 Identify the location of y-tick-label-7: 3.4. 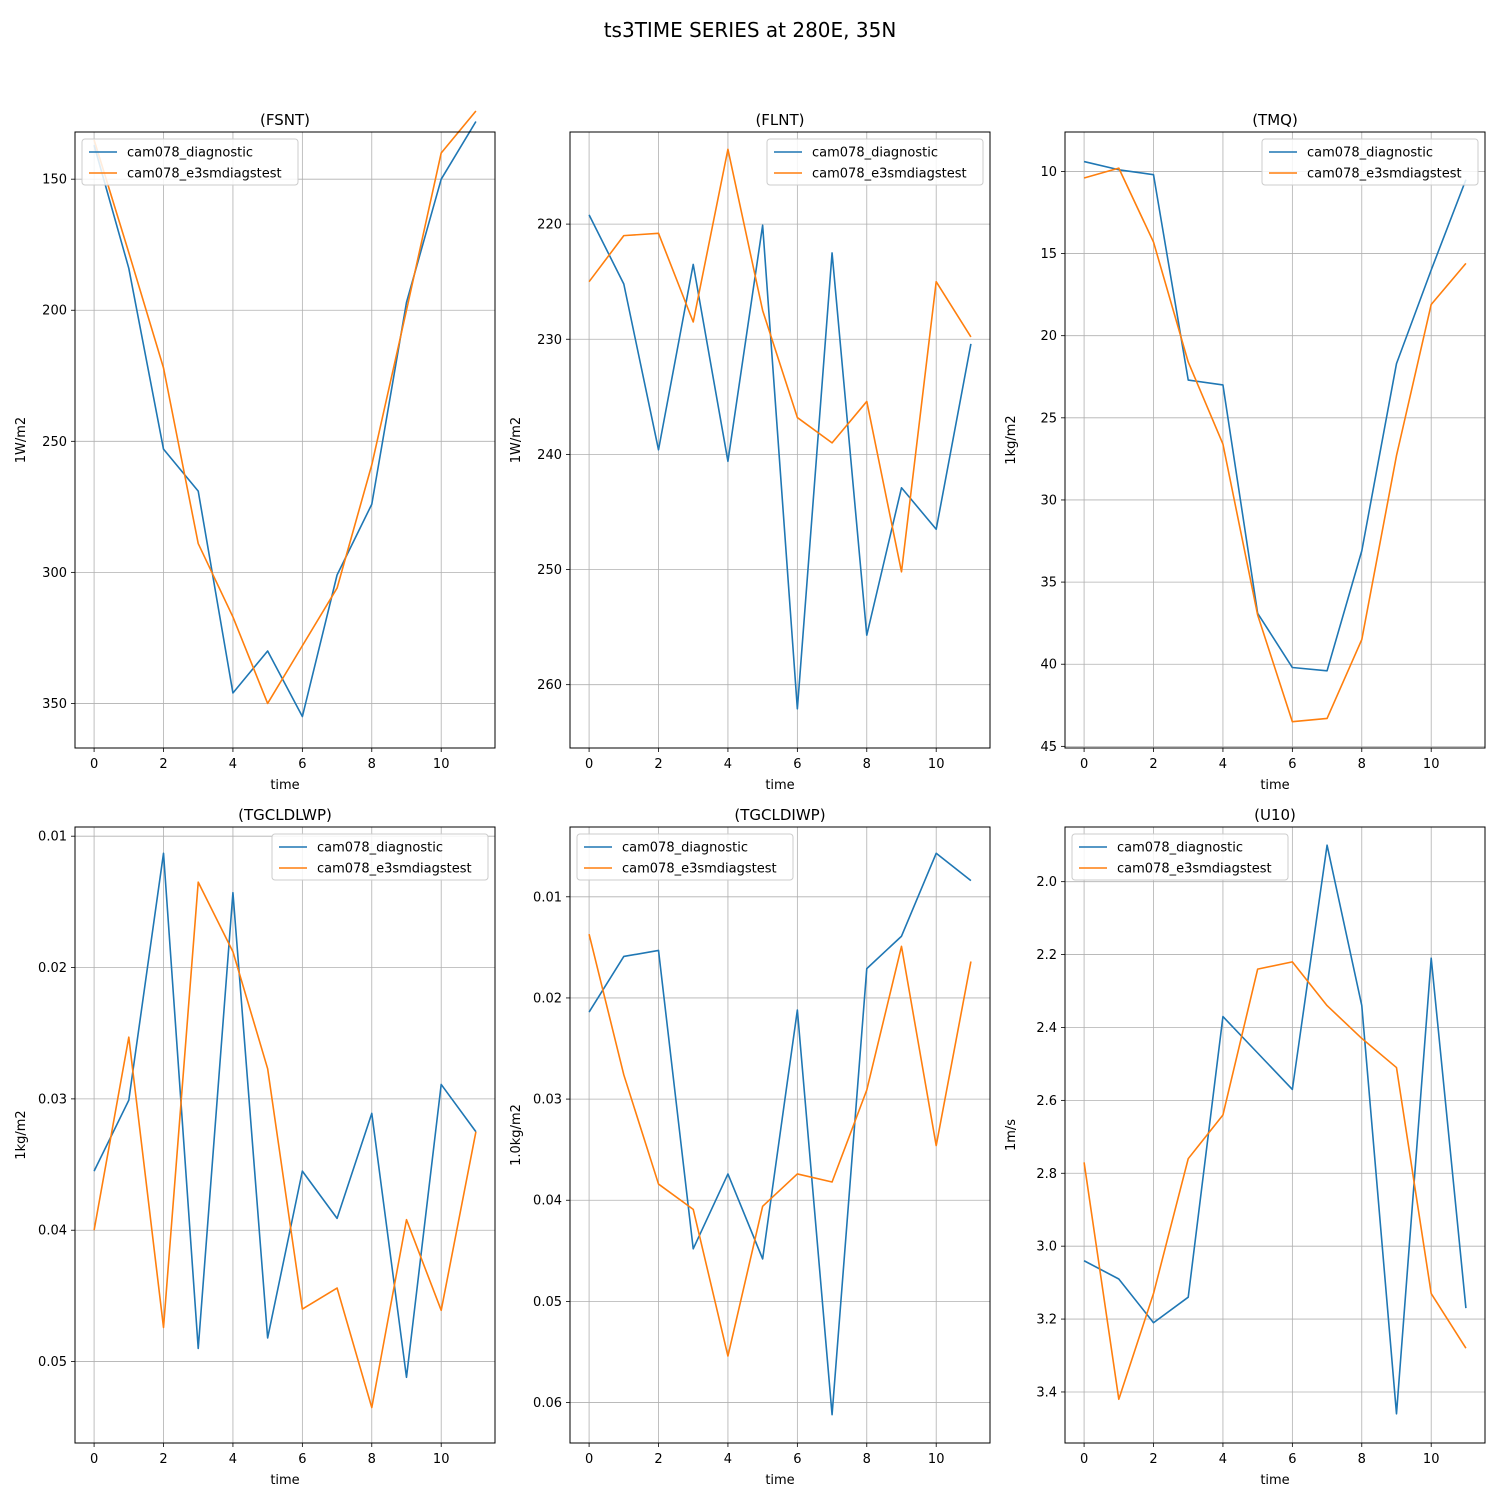
(1046, 1392).